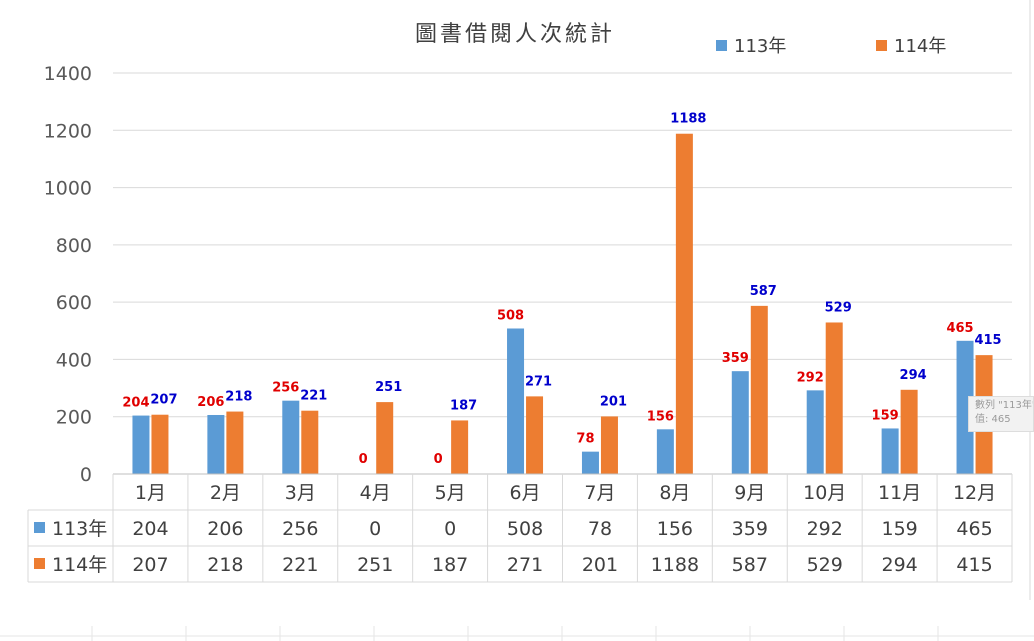 The height and width of the screenshot is (641, 1034). Describe the element at coordinates (74, 418) in the screenshot. I see `y-tick-label: 200` at that location.